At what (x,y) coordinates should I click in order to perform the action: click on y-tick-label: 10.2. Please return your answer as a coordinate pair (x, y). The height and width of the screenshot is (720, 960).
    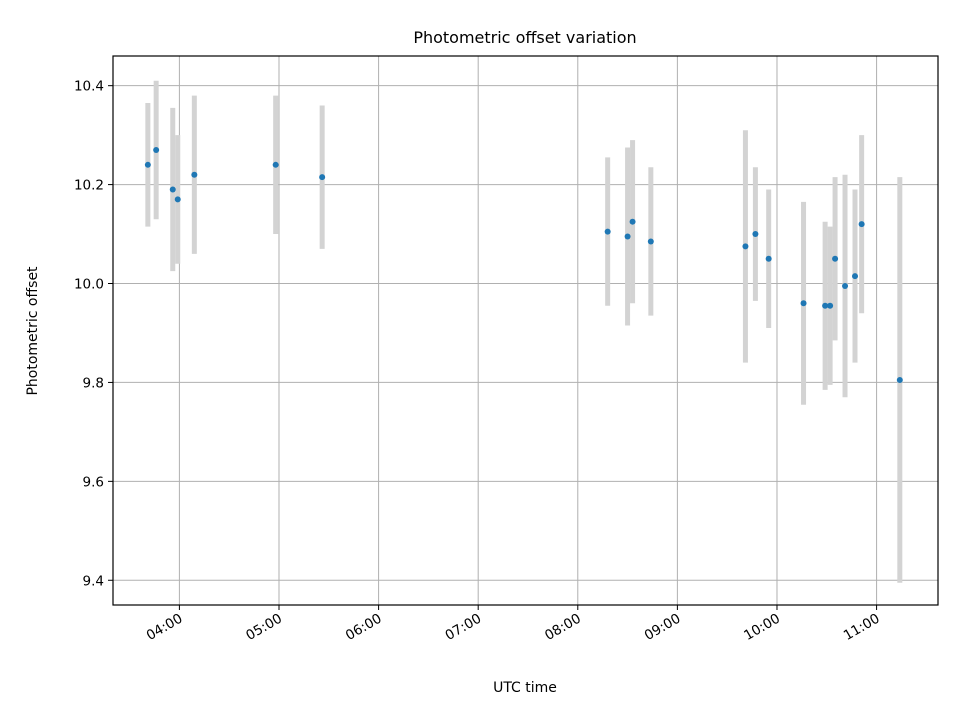
    Looking at the image, I should click on (89, 186).